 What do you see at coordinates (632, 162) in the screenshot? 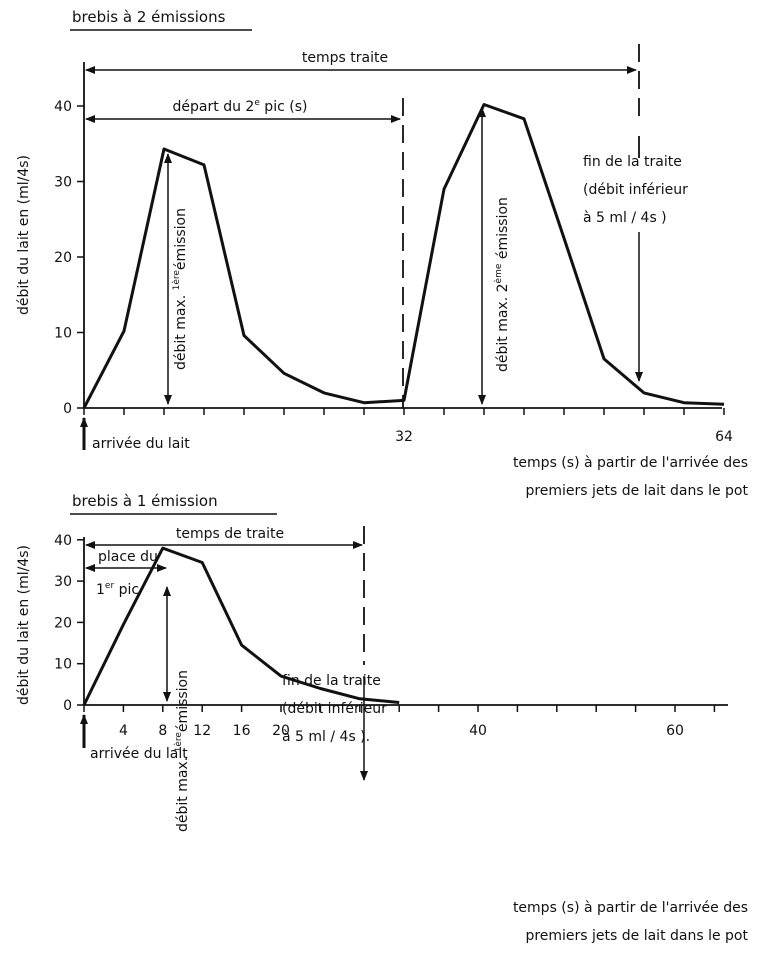
I see `chart1-fin-traite-line1: fin de la traite` at bounding box center [632, 162].